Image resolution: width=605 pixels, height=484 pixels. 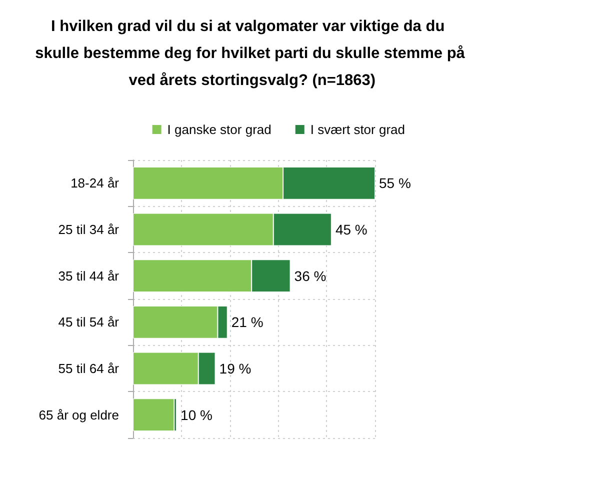 I want to click on annotation: 36 %, so click(x=310, y=276).